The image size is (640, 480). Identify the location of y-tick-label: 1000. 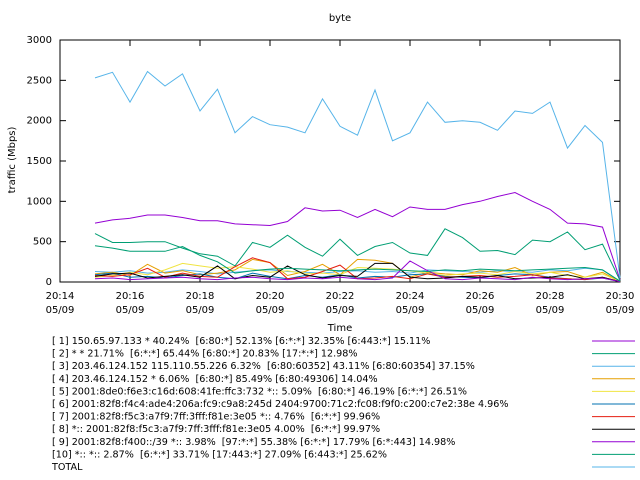
(39, 201).